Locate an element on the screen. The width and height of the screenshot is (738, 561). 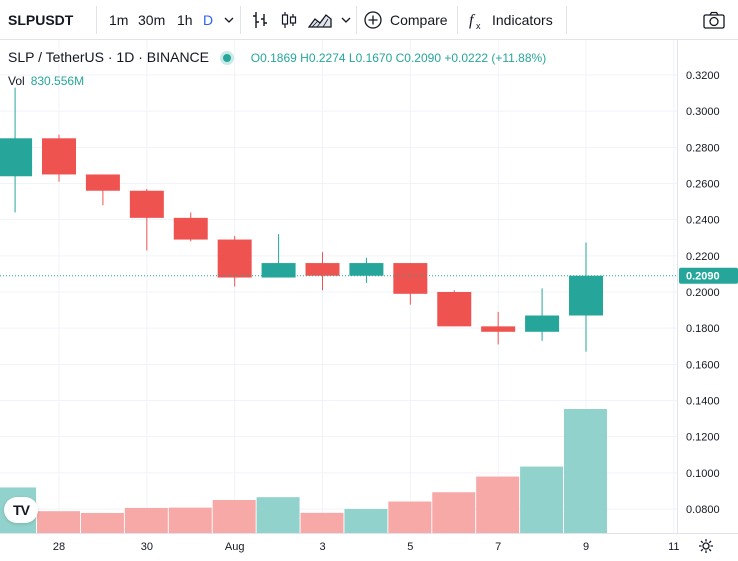
svg-text: f is located at coordinates (472, 20).